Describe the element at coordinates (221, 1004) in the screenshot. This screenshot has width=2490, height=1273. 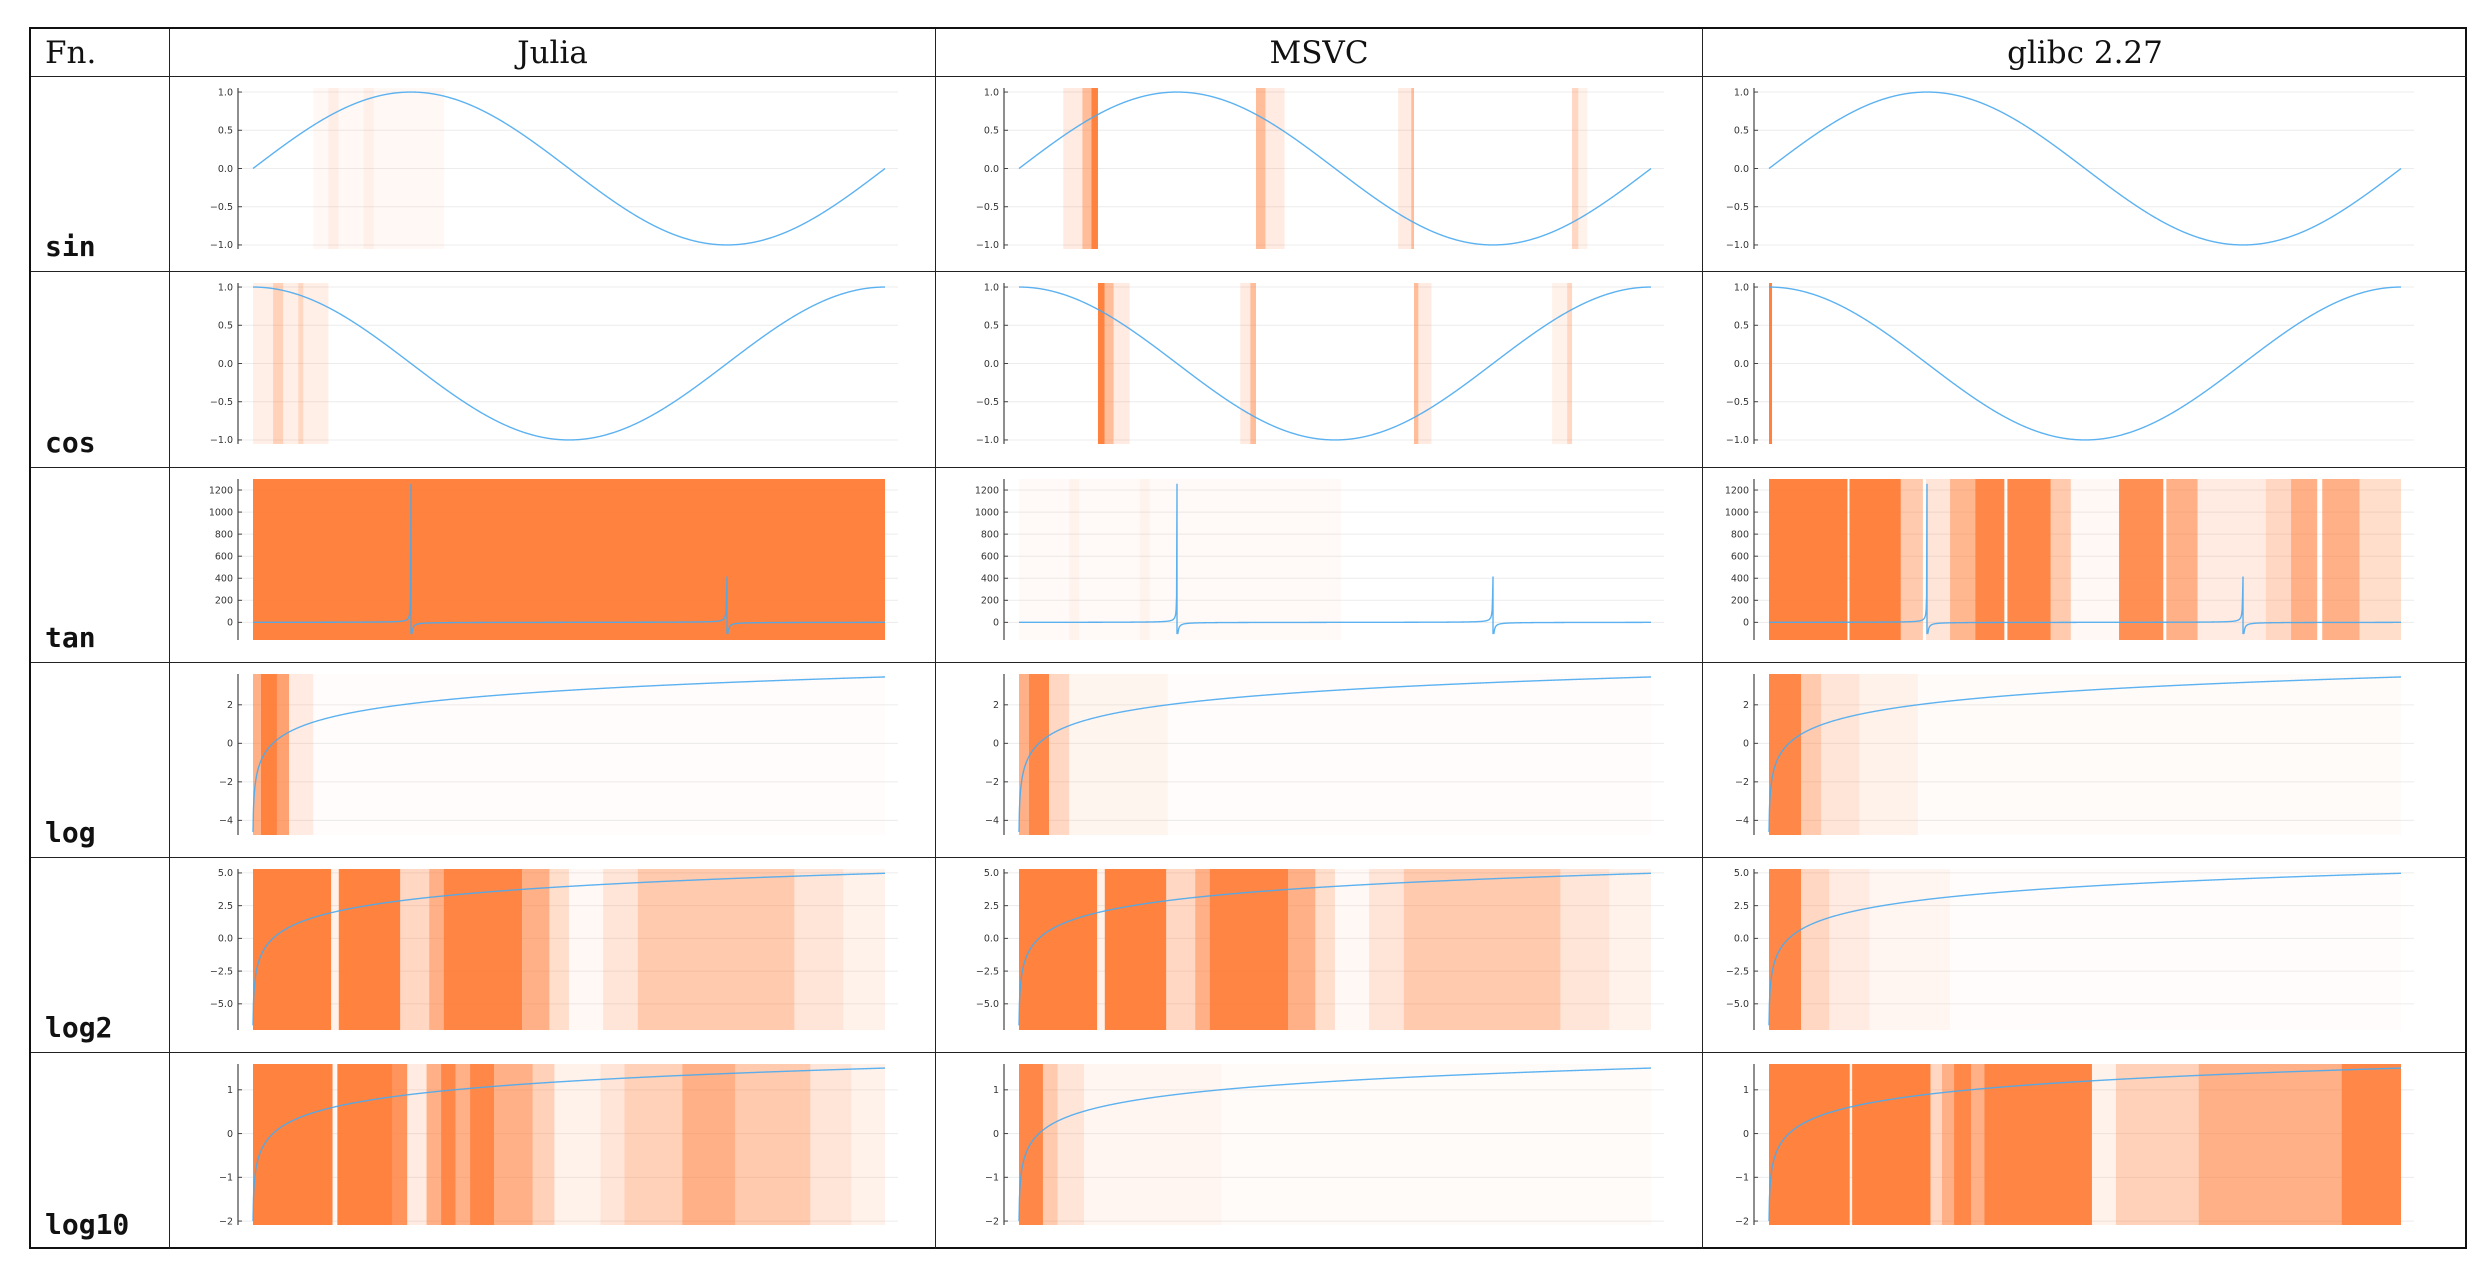
I see `y-tick-label: −5.0` at that location.